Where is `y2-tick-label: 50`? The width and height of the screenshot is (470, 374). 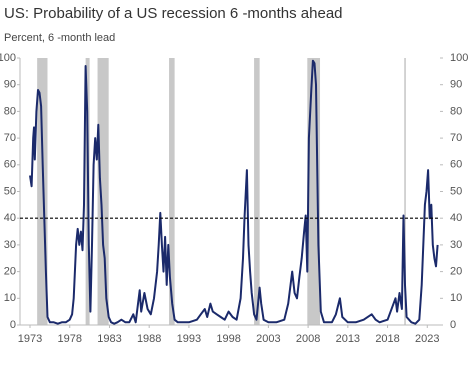
y2-tick-label: 50 is located at coordinates (456, 191).